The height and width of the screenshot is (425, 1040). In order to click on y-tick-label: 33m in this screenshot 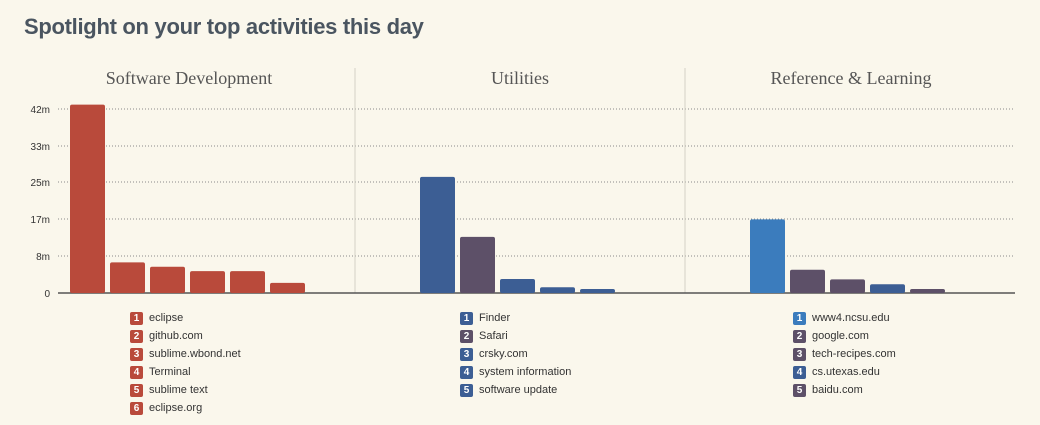, I will do `click(40, 147)`.